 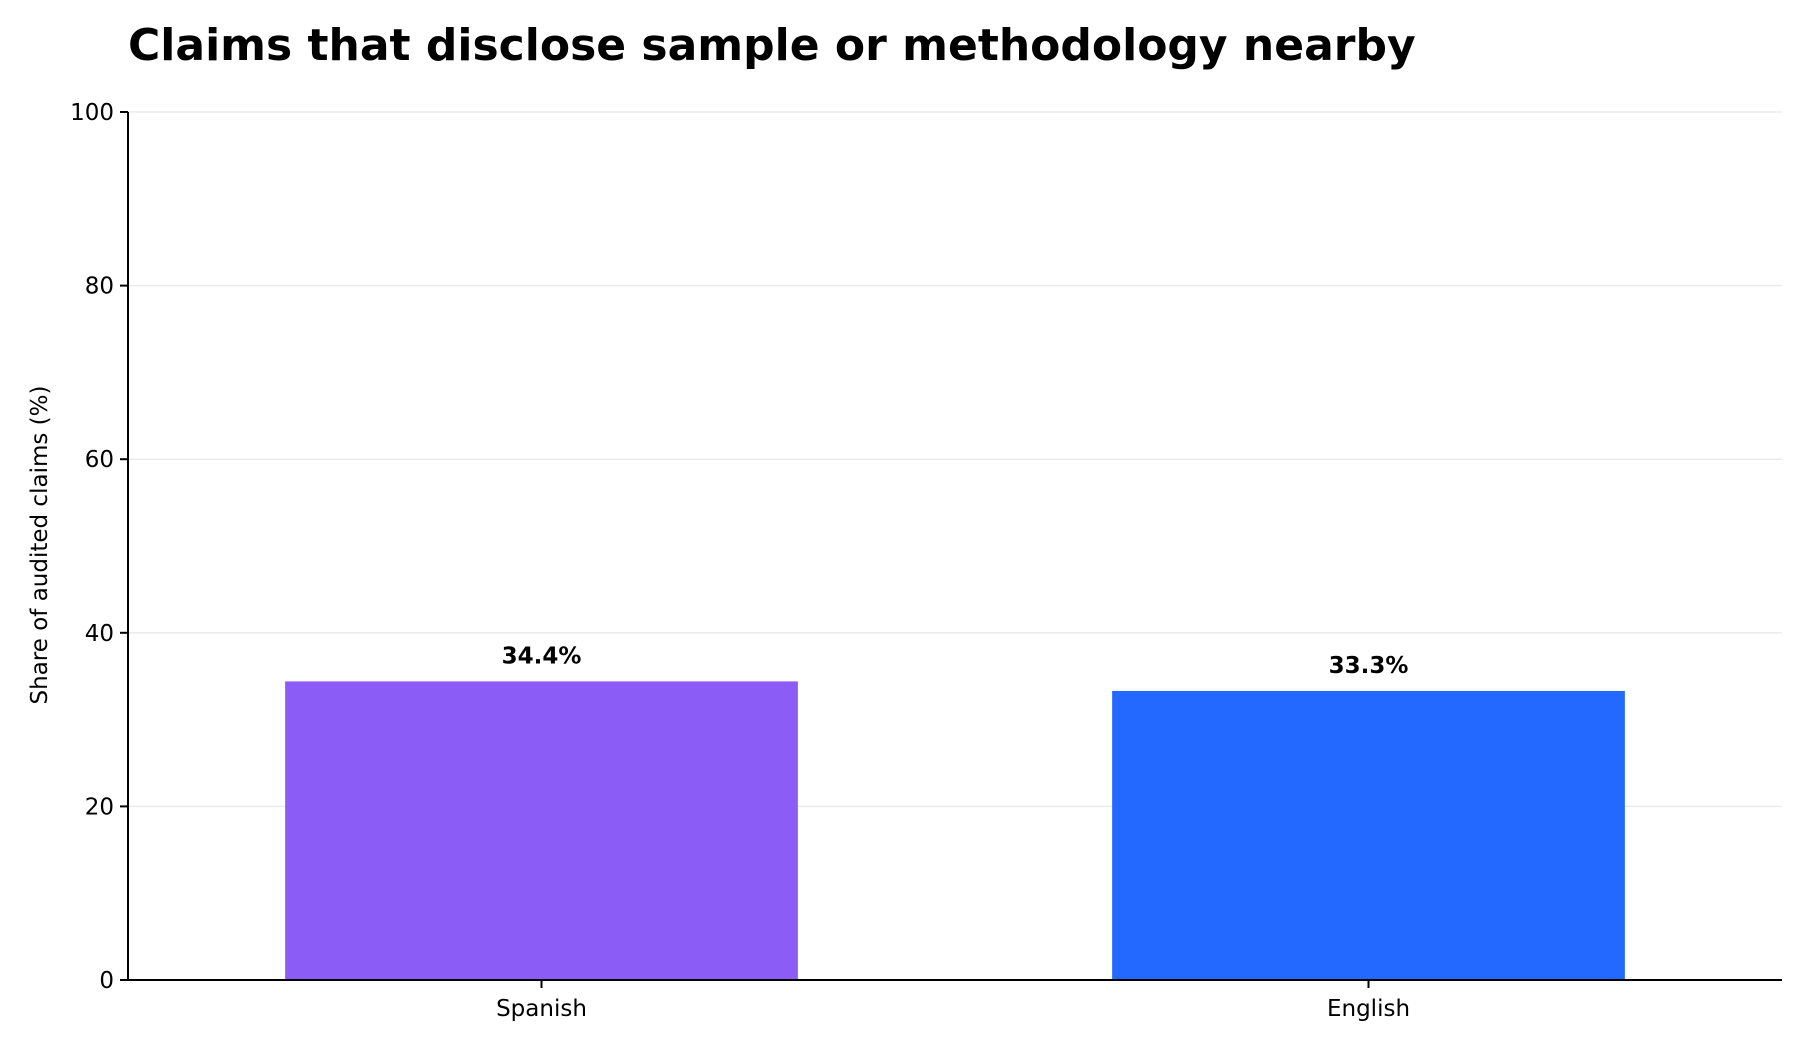 I want to click on x-axis-ticks: Spanish English, so click(x=953, y=1001).